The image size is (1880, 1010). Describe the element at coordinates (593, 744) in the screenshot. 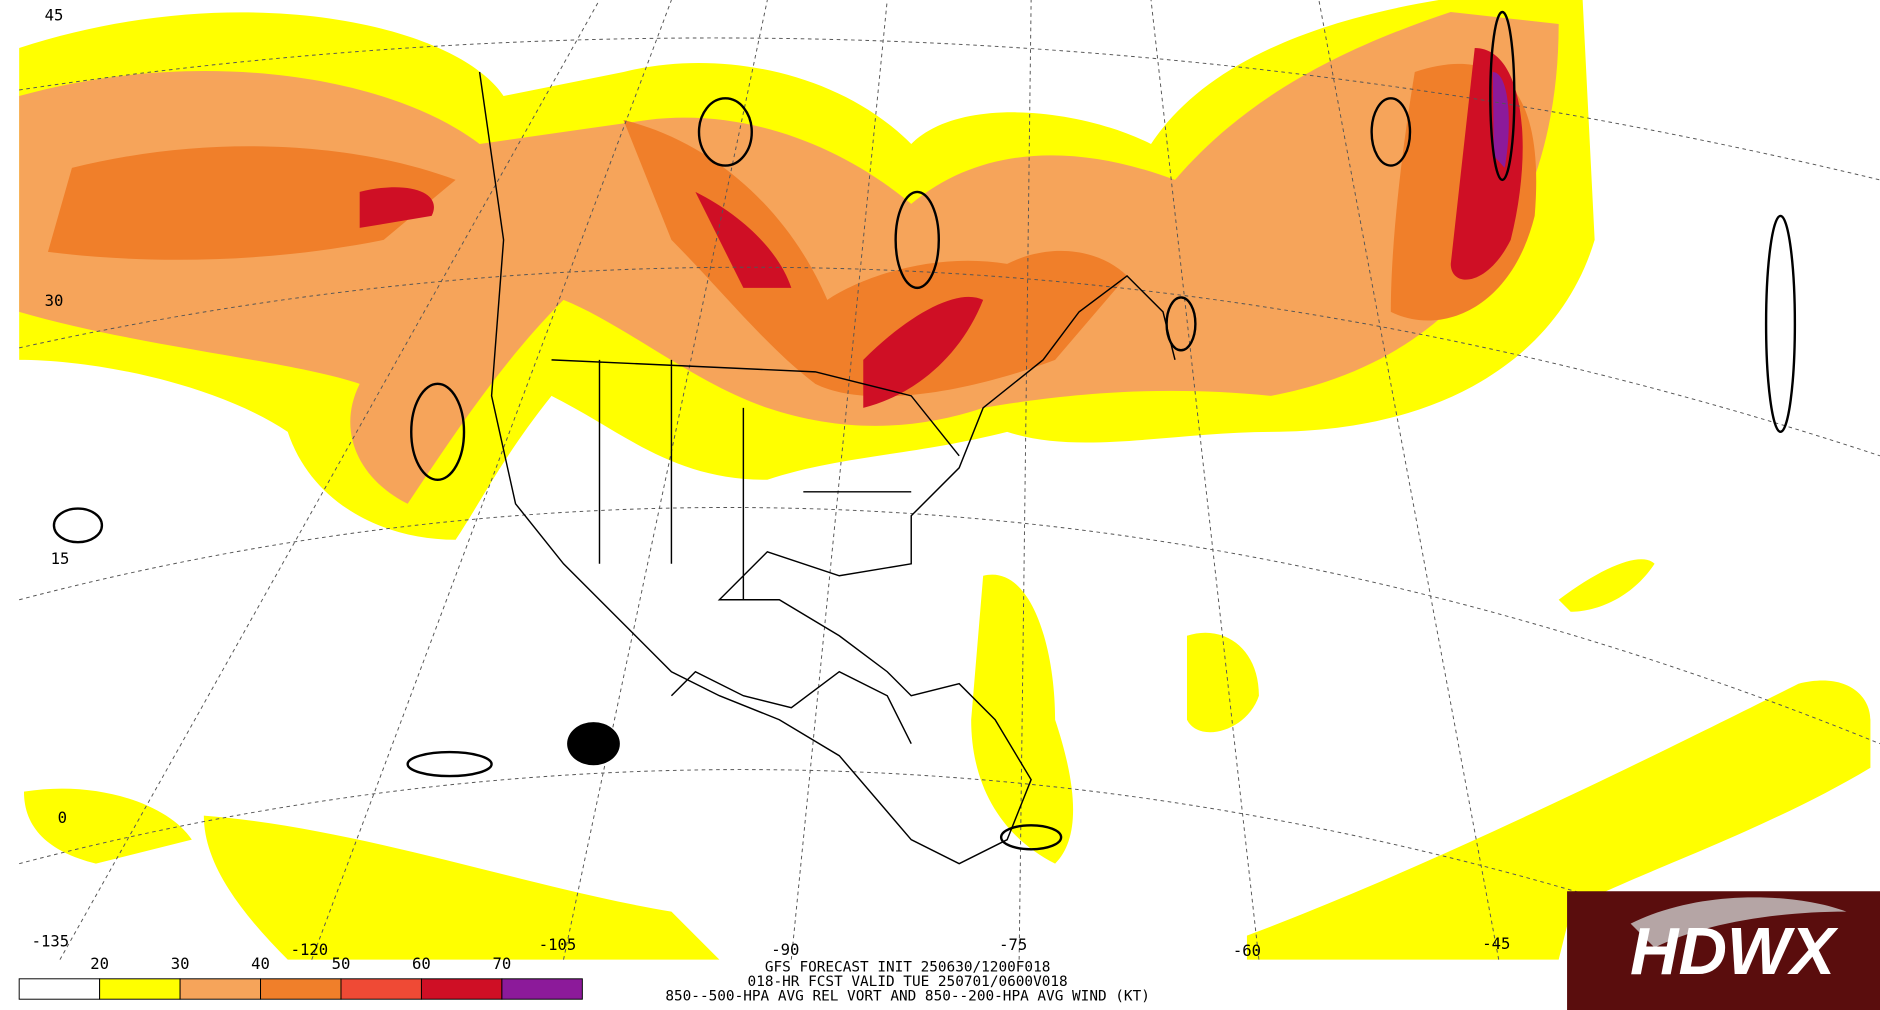

I see `vorticity-max` at that location.